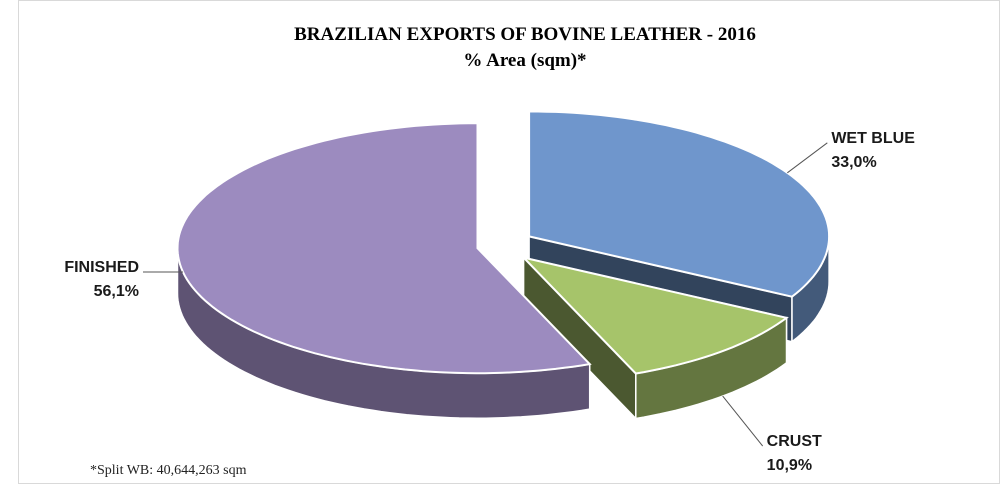  Describe the element at coordinates (168, 470) in the screenshot. I see `footnote: *Split WB: 40,644,263 sqm` at that location.